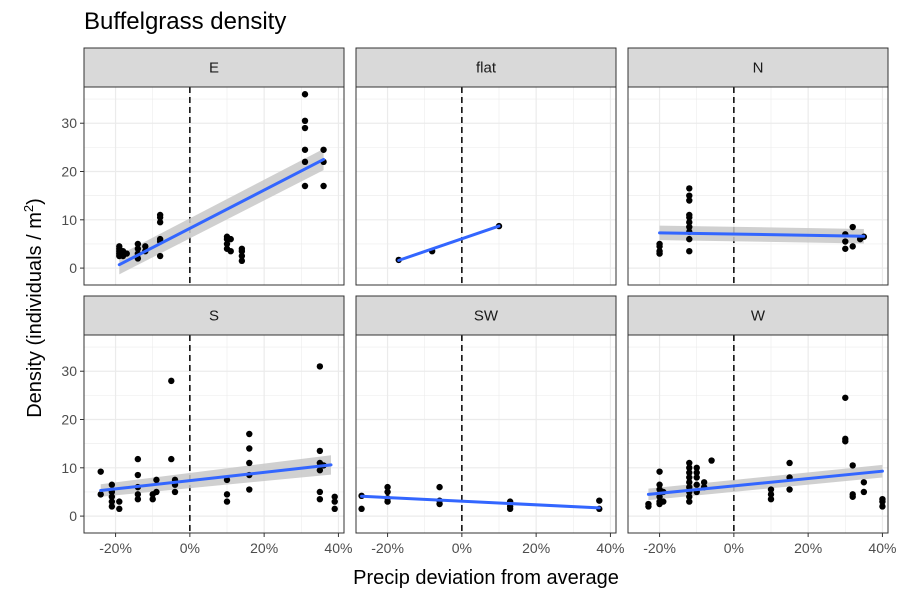  Describe the element at coordinates (28, 208) in the screenshot. I see `y-axis-title-superscript: 2` at that location.